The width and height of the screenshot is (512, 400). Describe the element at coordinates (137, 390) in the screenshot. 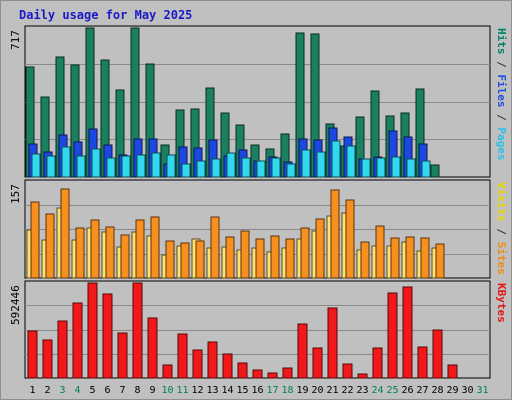

I see `x-tick-day-8: 8` at that location.